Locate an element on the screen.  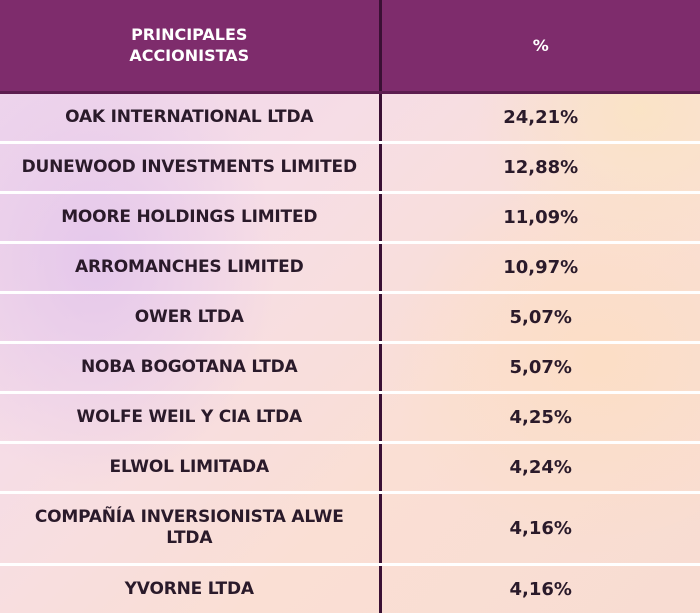
header-percentage: % is located at coordinates (540, 47).